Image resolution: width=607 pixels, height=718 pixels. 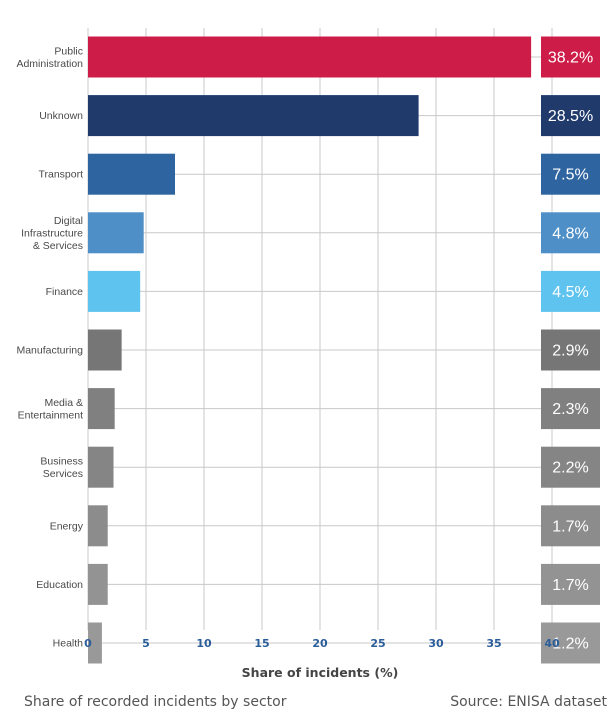 I want to click on x-tick-35: 35, so click(x=493, y=643).